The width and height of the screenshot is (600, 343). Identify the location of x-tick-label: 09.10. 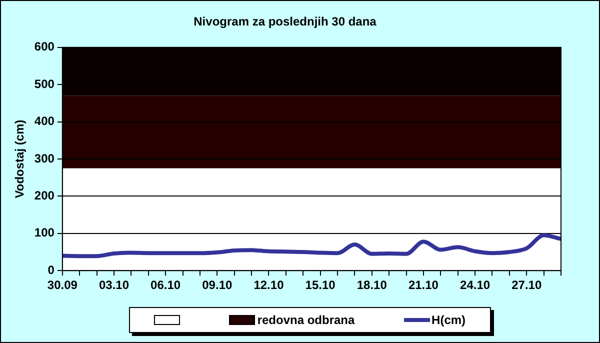
(217, 285).